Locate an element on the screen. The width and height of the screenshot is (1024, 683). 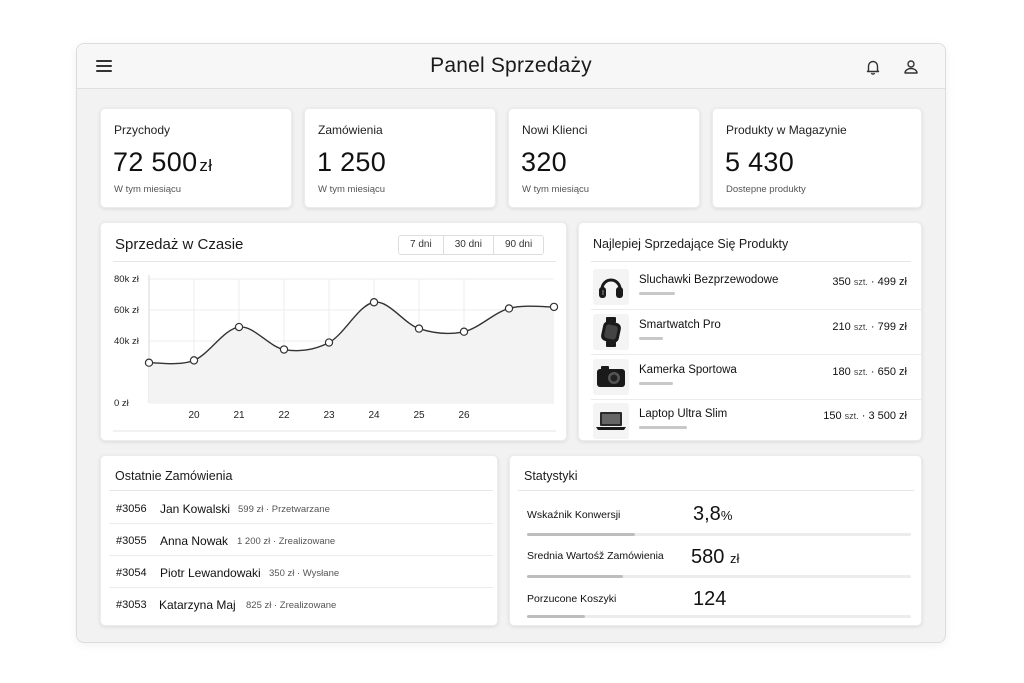
kpi-label: Zamówienia is located at coordinates (350, 130).